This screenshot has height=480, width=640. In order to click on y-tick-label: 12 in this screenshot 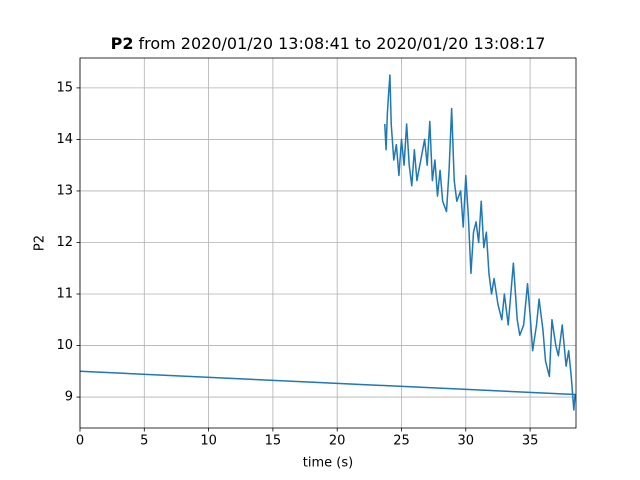, I will do `click(64, 242)`.